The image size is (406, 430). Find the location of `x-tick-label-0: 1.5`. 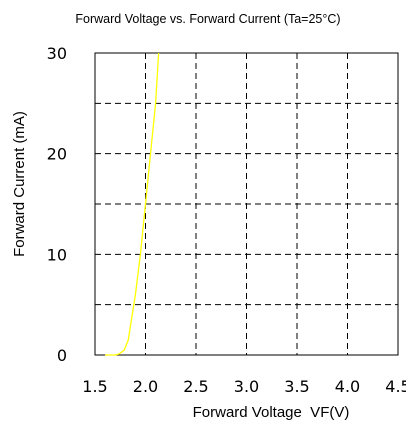

x-tick-label-0: 1.5 is located at coordinates (94, 386).